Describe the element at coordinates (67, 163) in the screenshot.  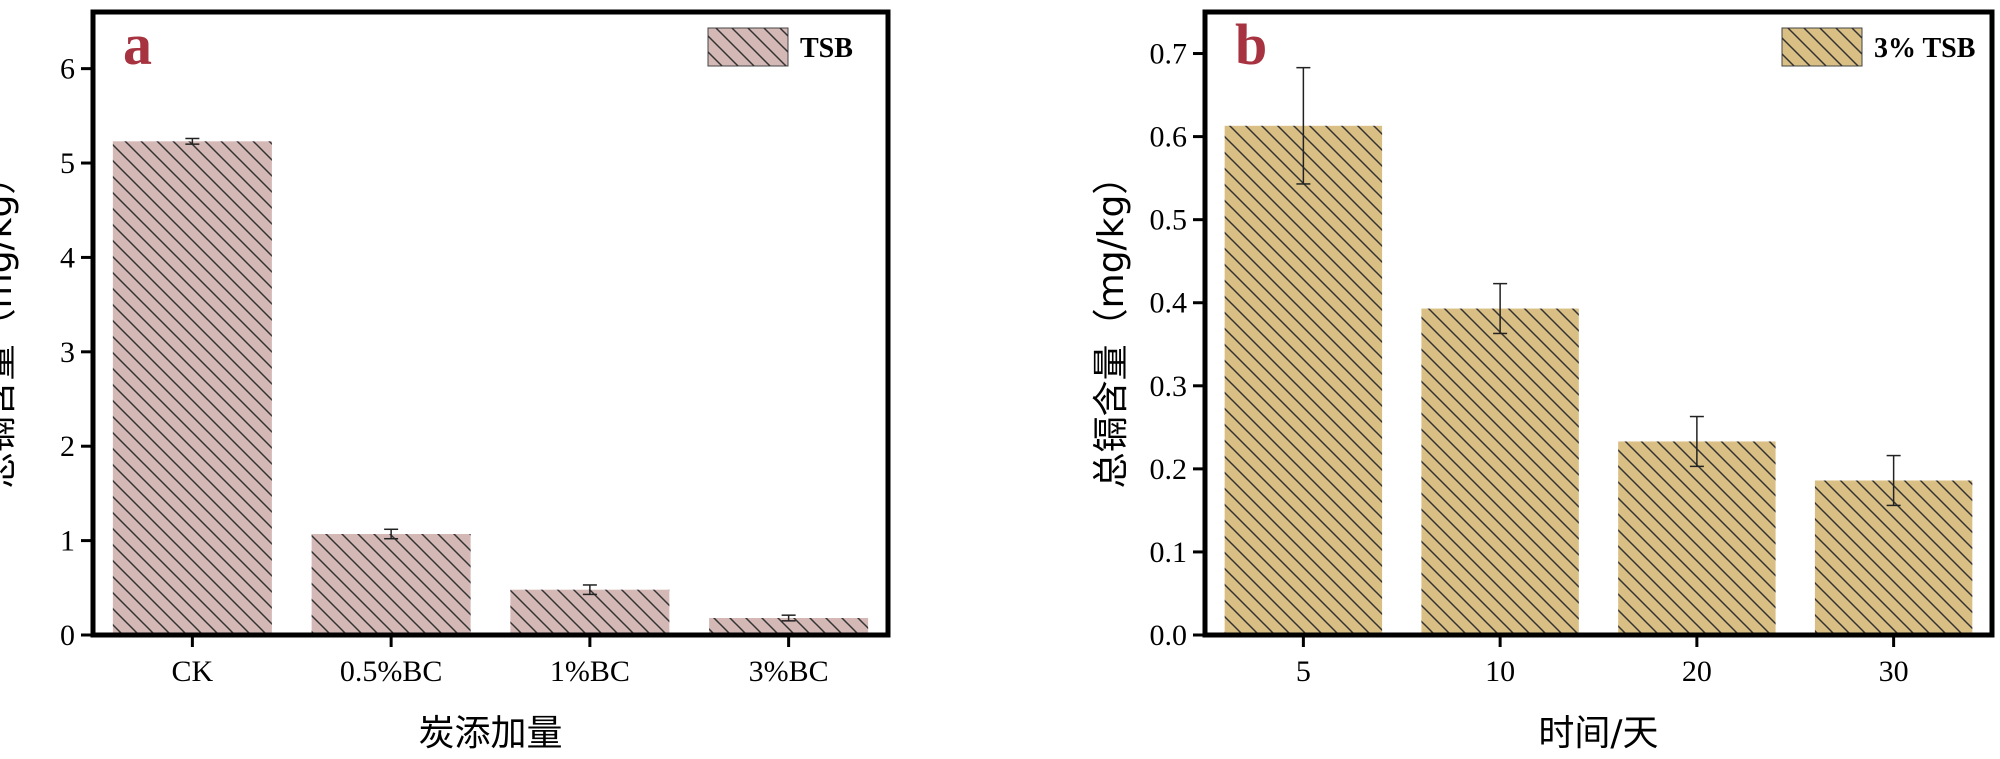
I see `y-tick-label: 5` at that location.